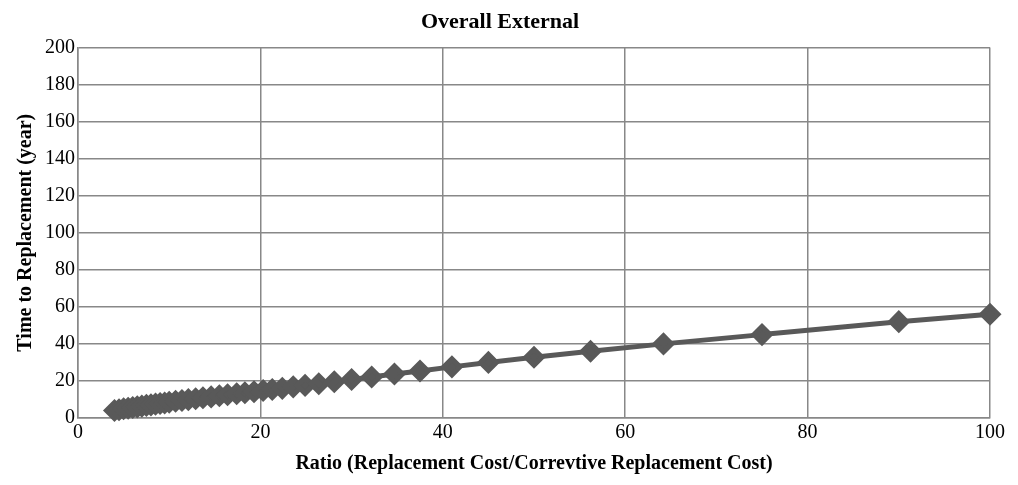 This screenshot has width=1018, height=485. I want to click on x-tick-label: 60, so click(625, 431).